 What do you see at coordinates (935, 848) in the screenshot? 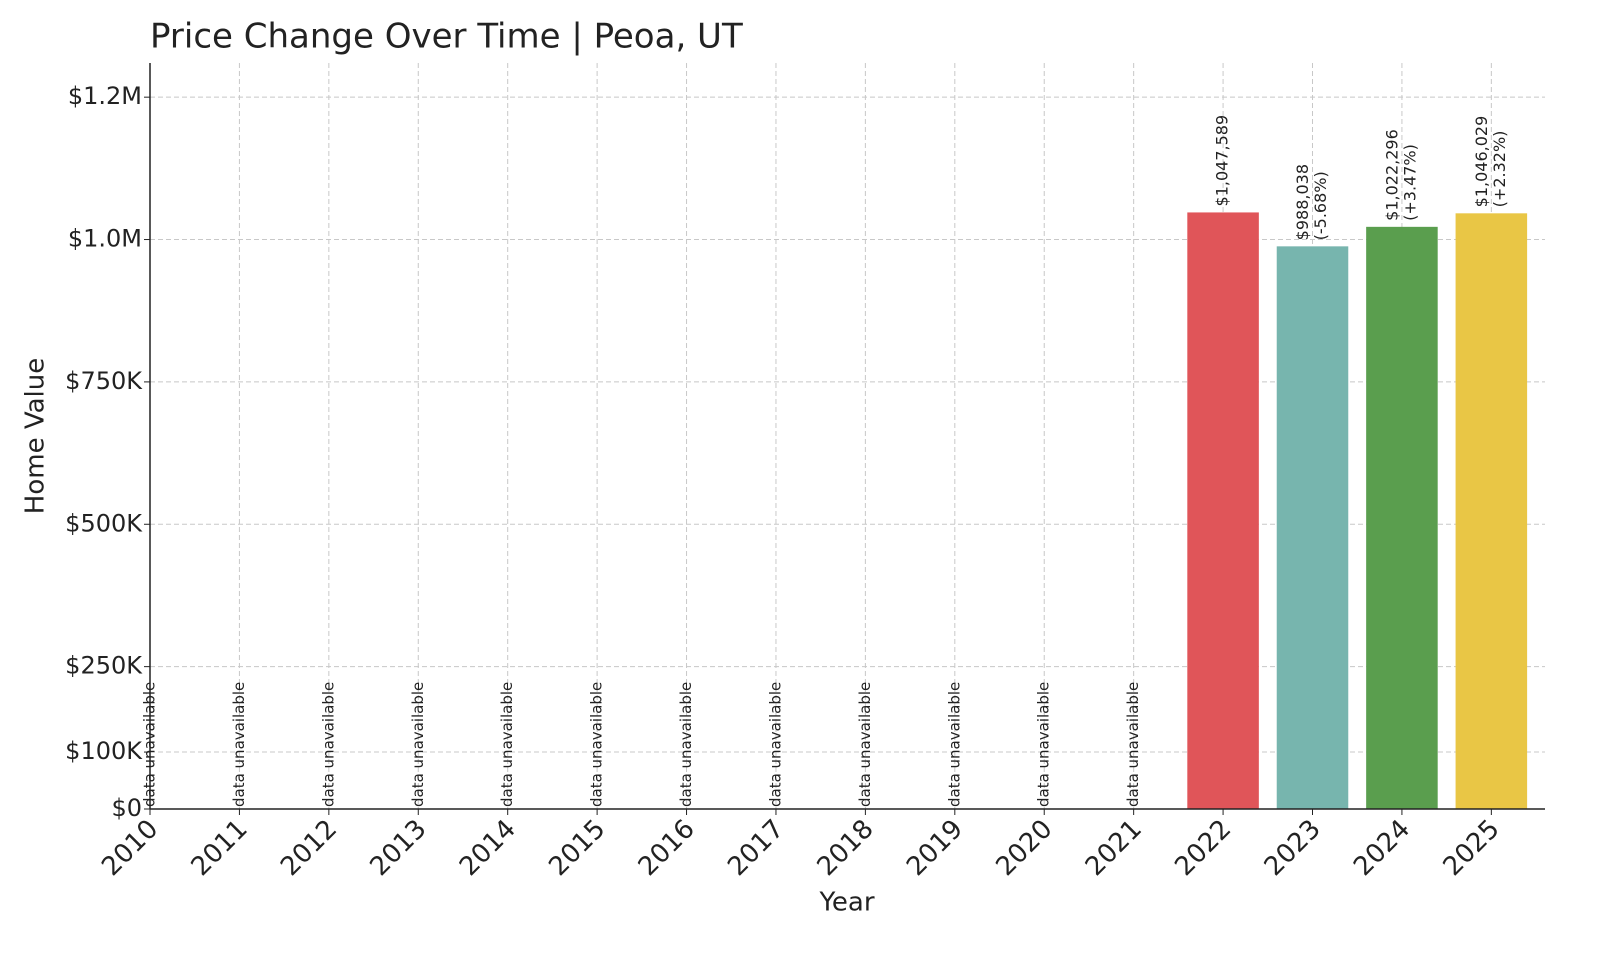
I see `x-tick-label: 2019` at bounding box center [935, 848].